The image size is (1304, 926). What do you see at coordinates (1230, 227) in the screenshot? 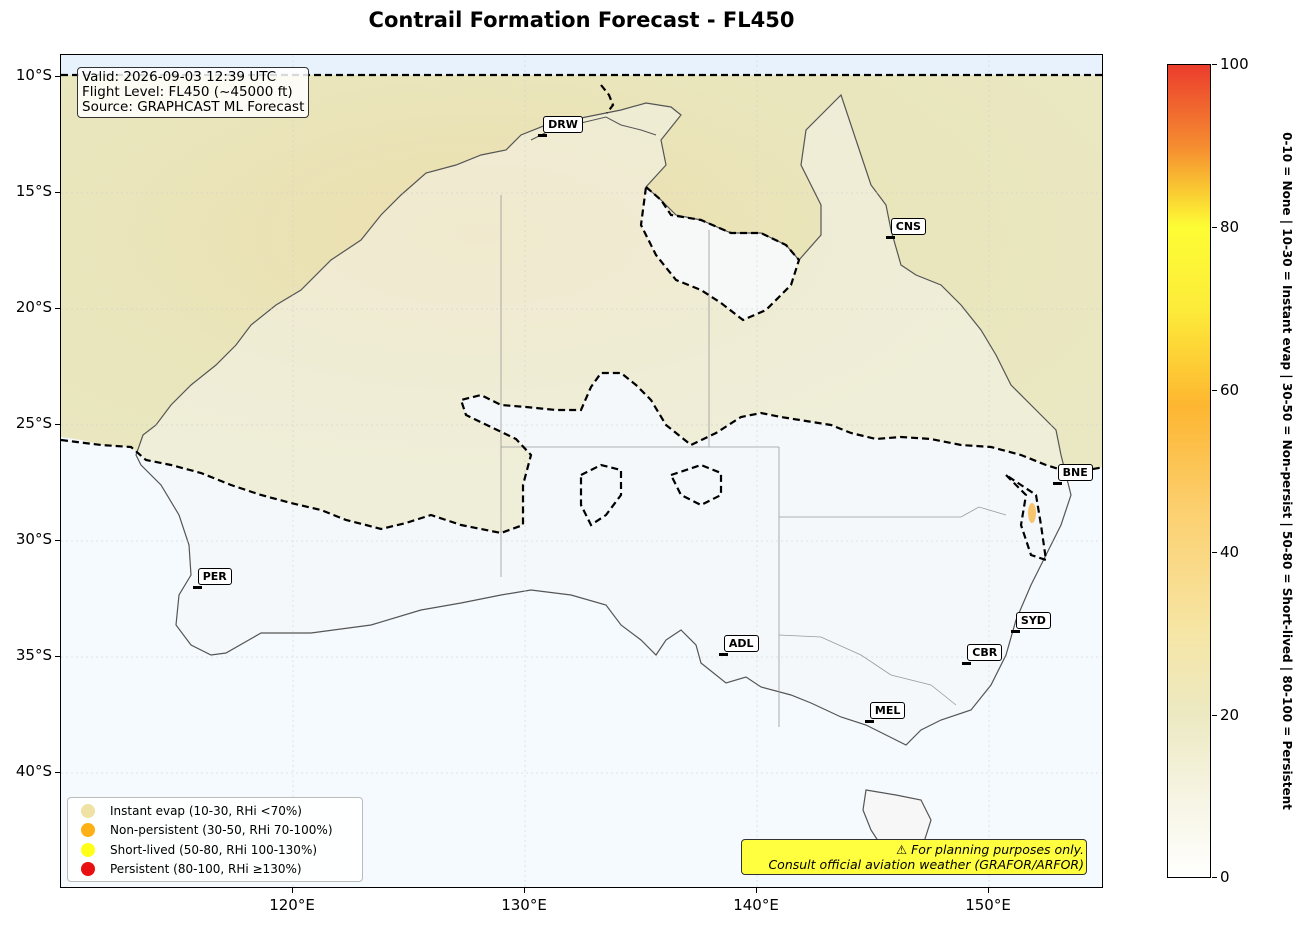
I see `colorbar-tick-label: 80` at bounding box center [1230, 227].